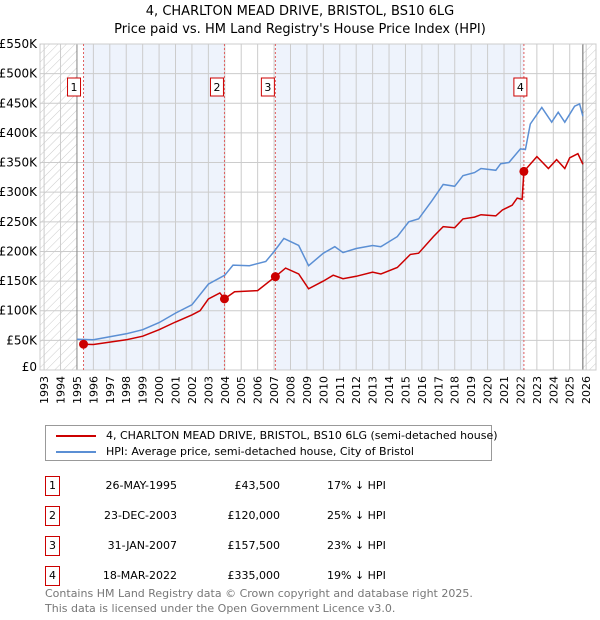 The image size is (600, 620). Describe the element at coordinates (22, 340) in the screenshot. I see `y-tick-label: £50K` at that location.